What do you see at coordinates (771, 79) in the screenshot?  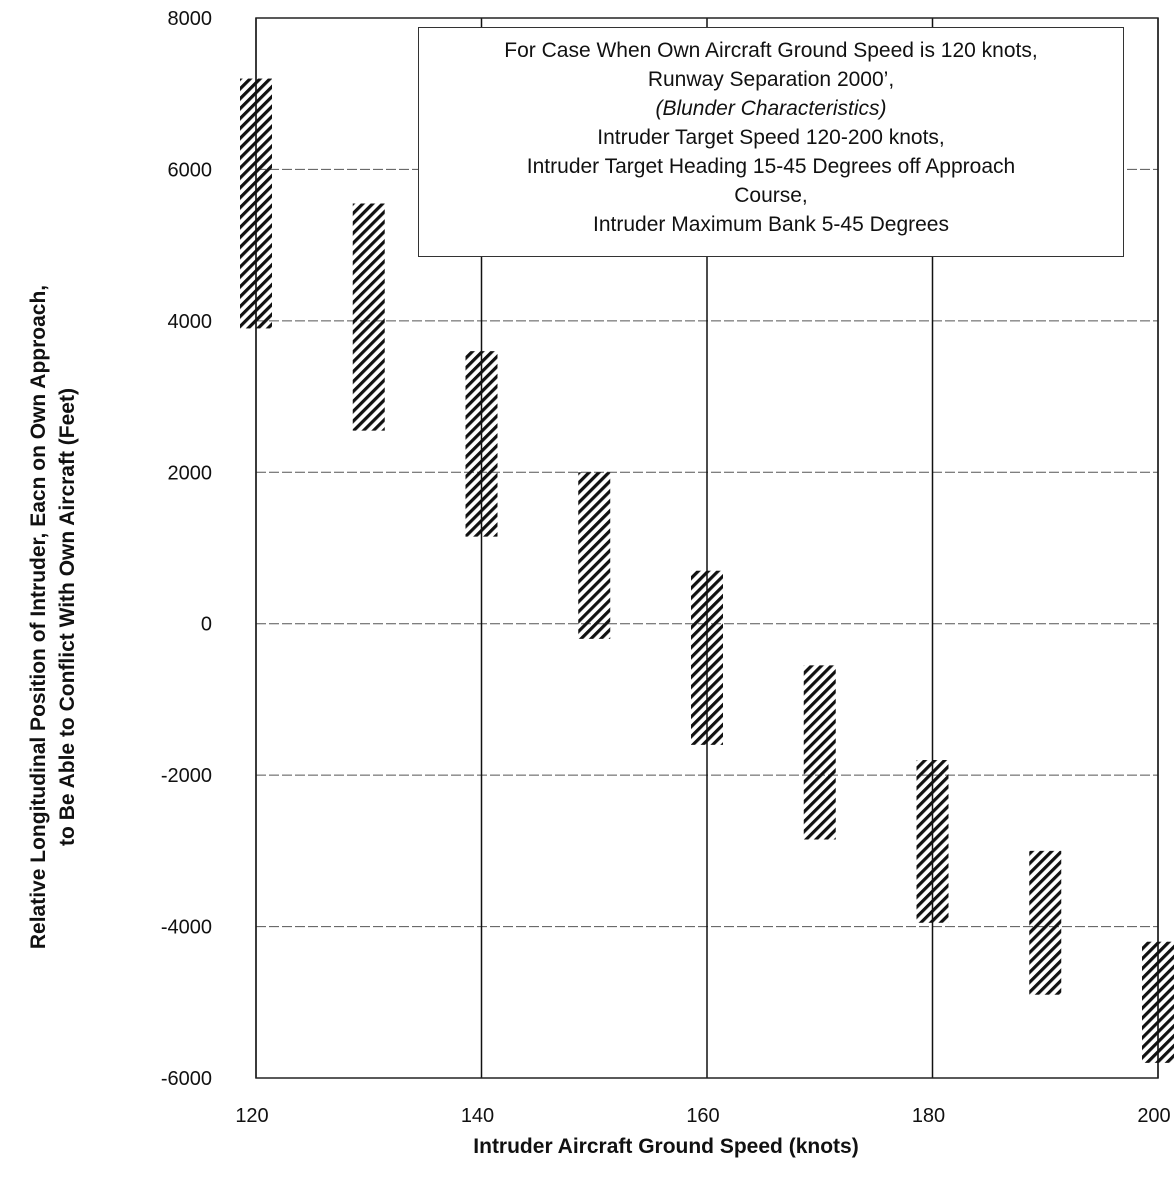 I see `annotation-line: Runway Separation 2000’,` at bounding box center [771, 79].